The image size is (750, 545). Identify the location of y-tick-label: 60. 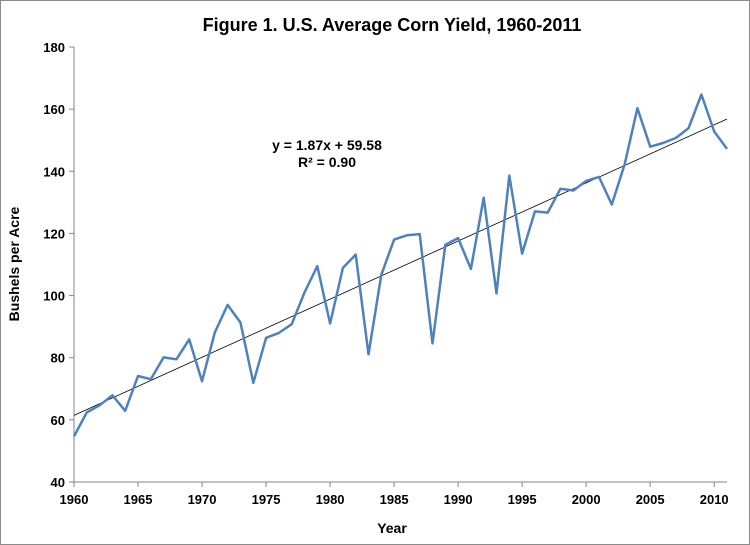
(58, 420).